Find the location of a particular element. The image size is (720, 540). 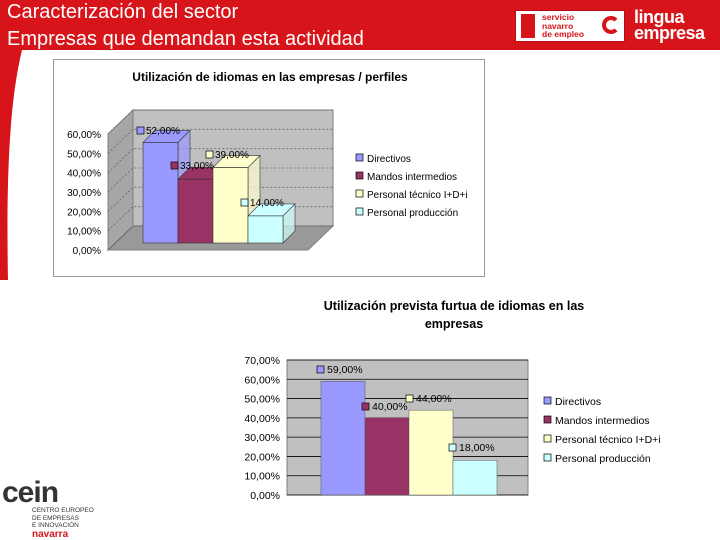

chart-1-legend-label: Mandos intermedios is located at coordinates (412, 177).